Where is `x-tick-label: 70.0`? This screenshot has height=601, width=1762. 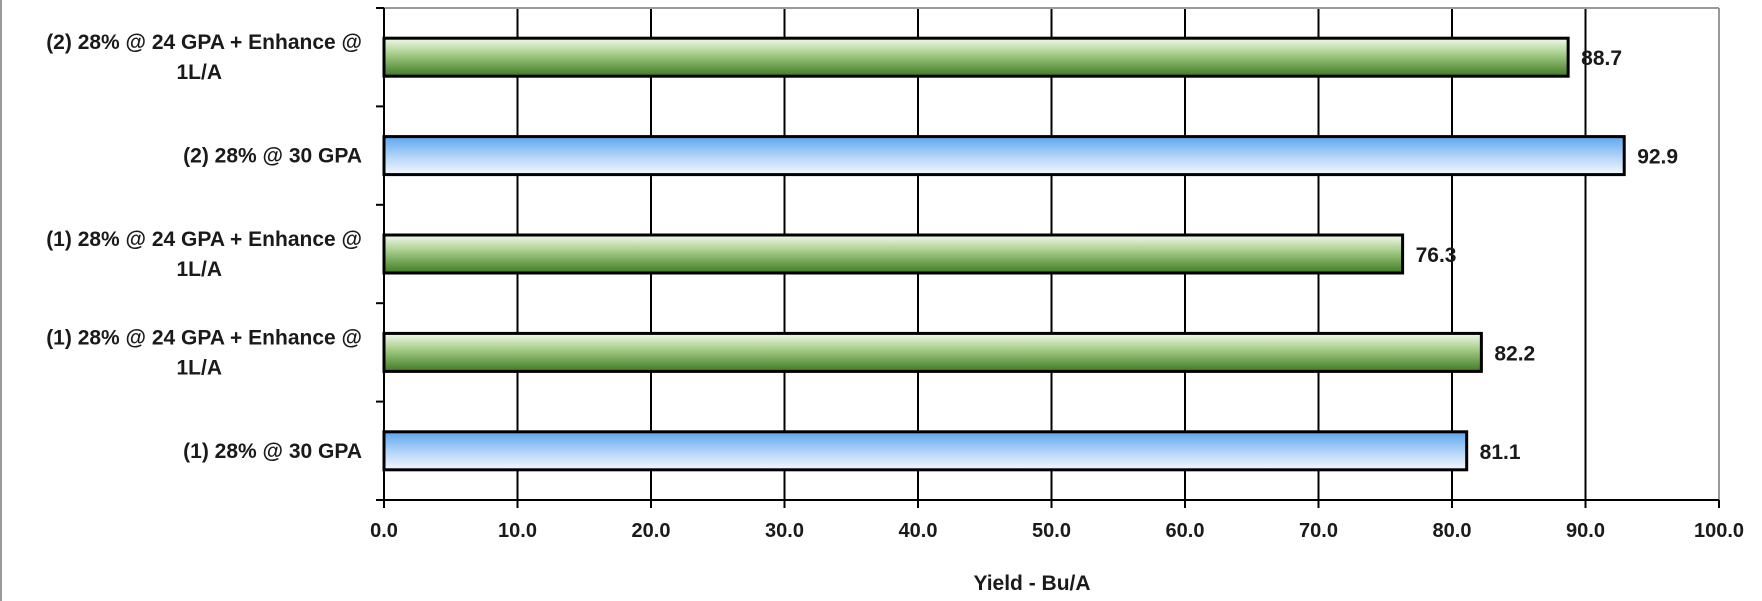
x-tick-label: 70.0 is located at coordinates (1318, 531).